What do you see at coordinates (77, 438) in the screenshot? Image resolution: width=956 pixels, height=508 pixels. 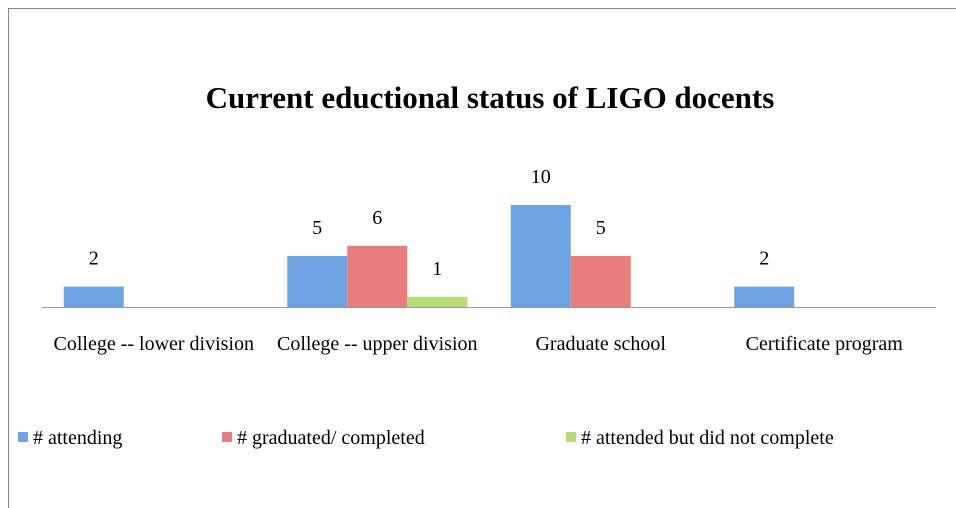 I see `legend-label: # attending` at bounding box center [77, 438].